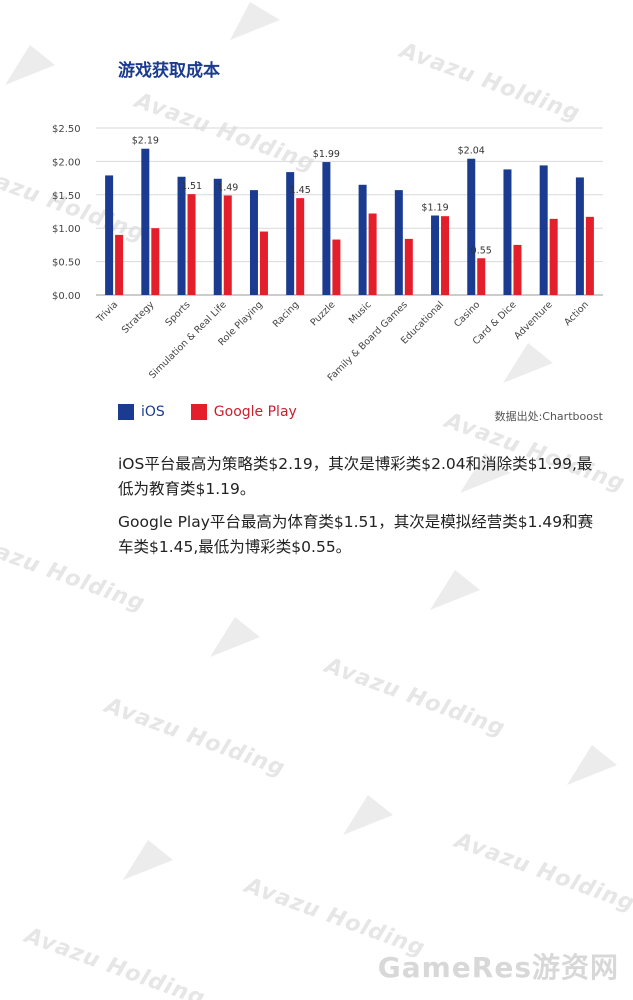 The width and height of the screenshot is (633, 1000). Describe the element at coordinates (434, 208) in the screenshot. I see `data-label: $1.19` at that location.